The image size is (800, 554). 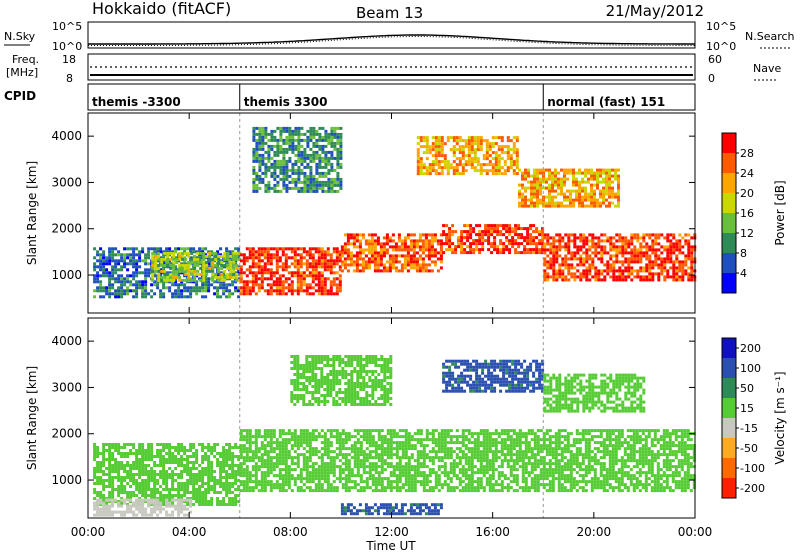 I want to click on station-title: Hokkaido (fitACF), so click(x=161, y=9).